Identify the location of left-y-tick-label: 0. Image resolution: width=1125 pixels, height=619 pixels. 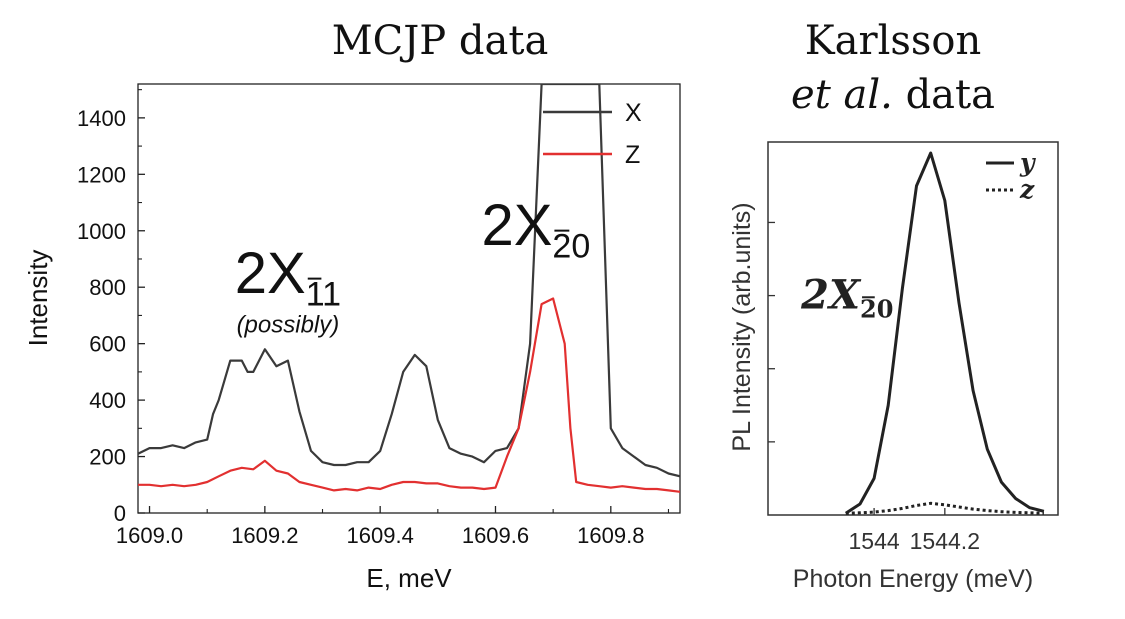
(120, 513).